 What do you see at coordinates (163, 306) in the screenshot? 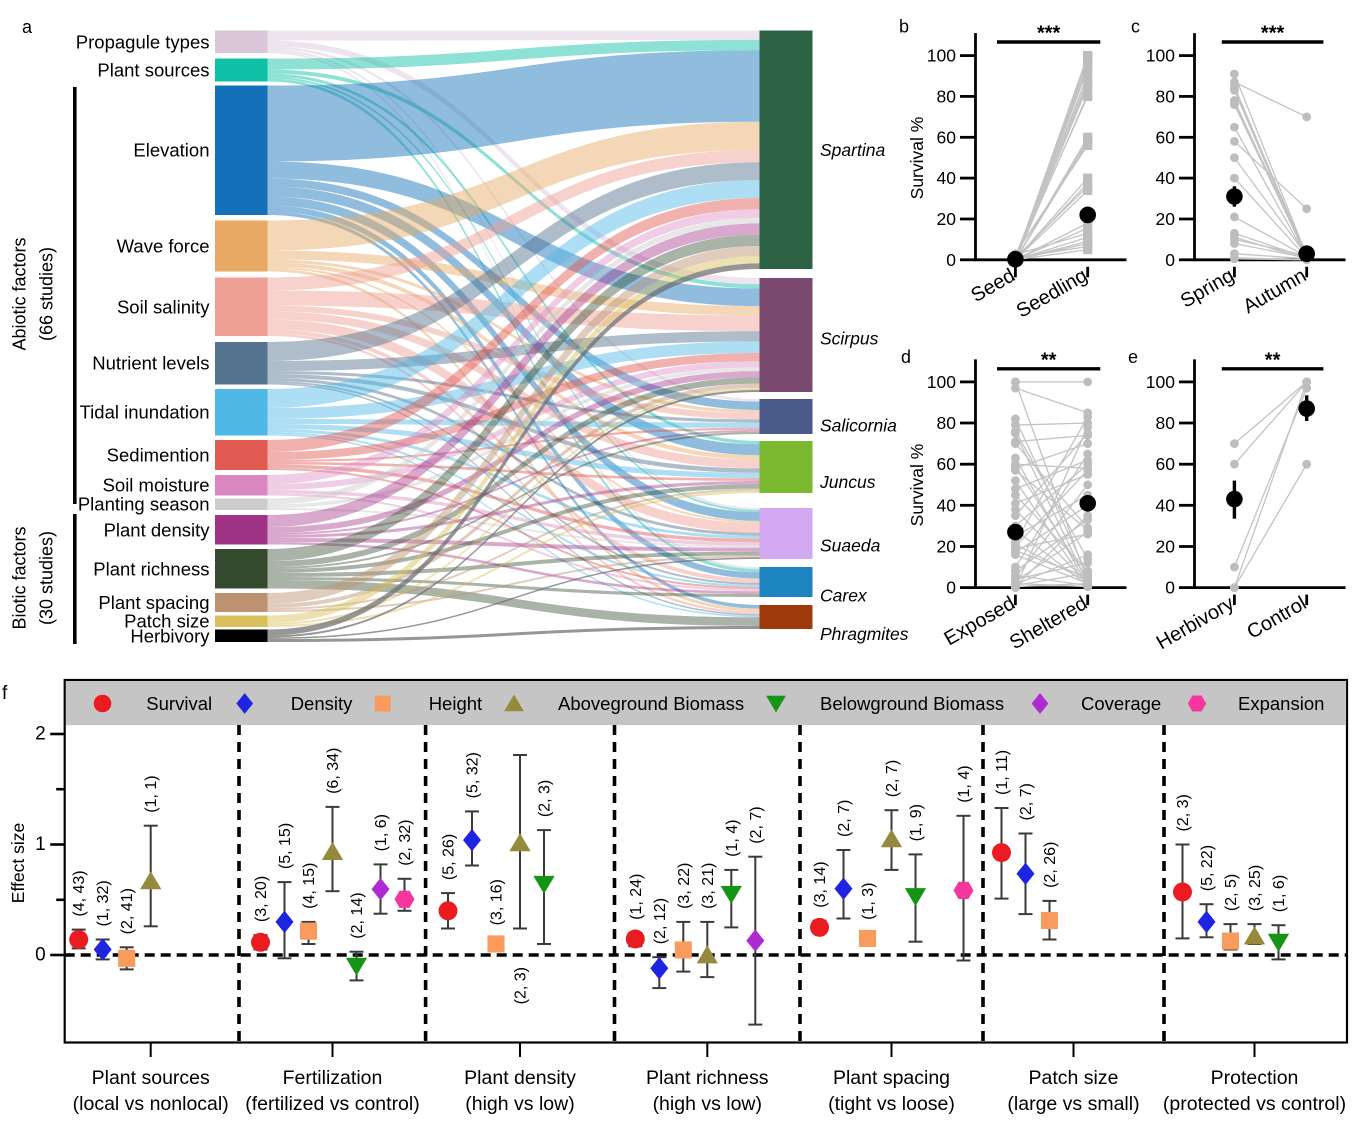
I see `svg-text: Soil salinity` at bounding box center [163, 306].